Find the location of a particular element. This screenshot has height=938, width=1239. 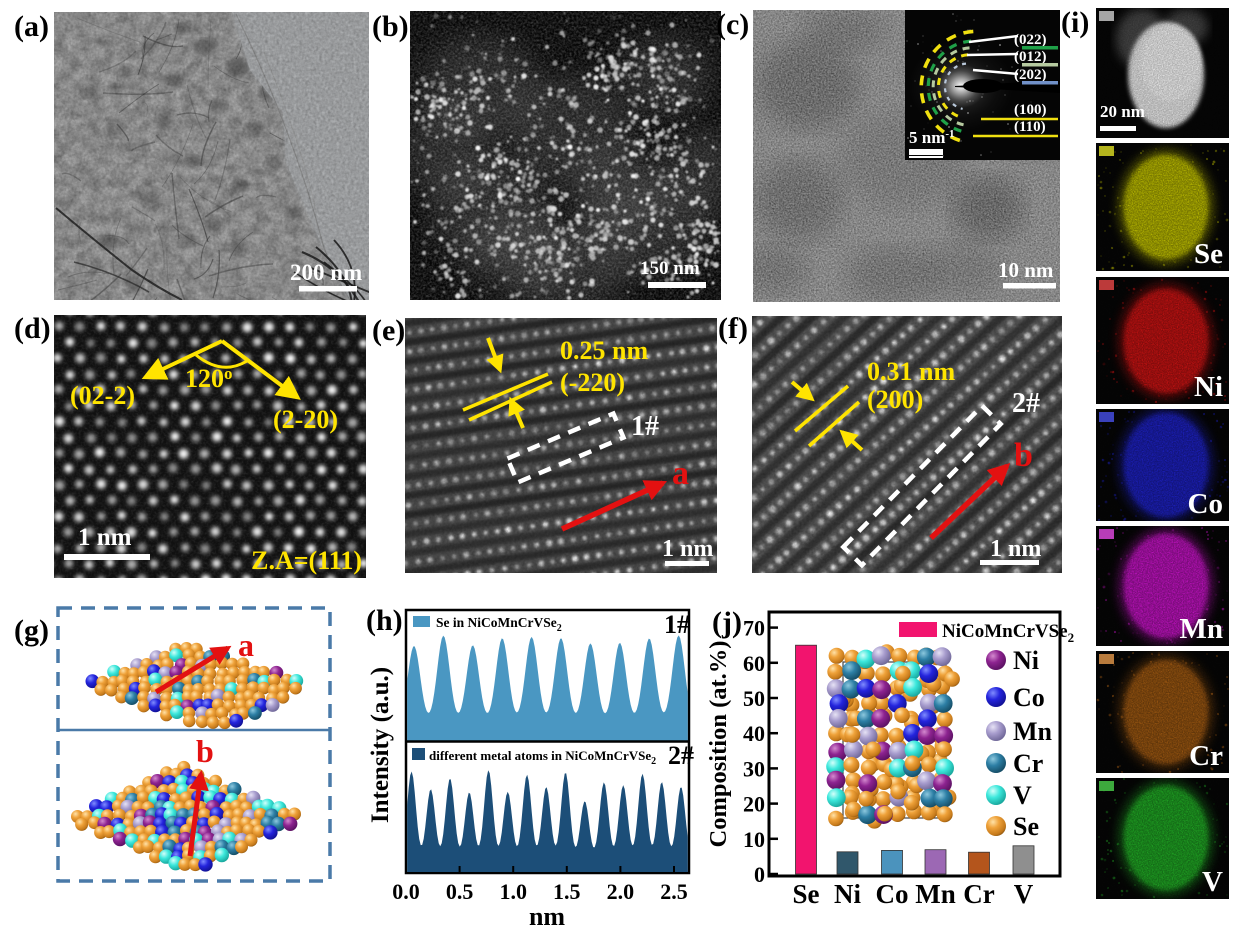

svg-text: 50 is located at coordinates (754, 698).